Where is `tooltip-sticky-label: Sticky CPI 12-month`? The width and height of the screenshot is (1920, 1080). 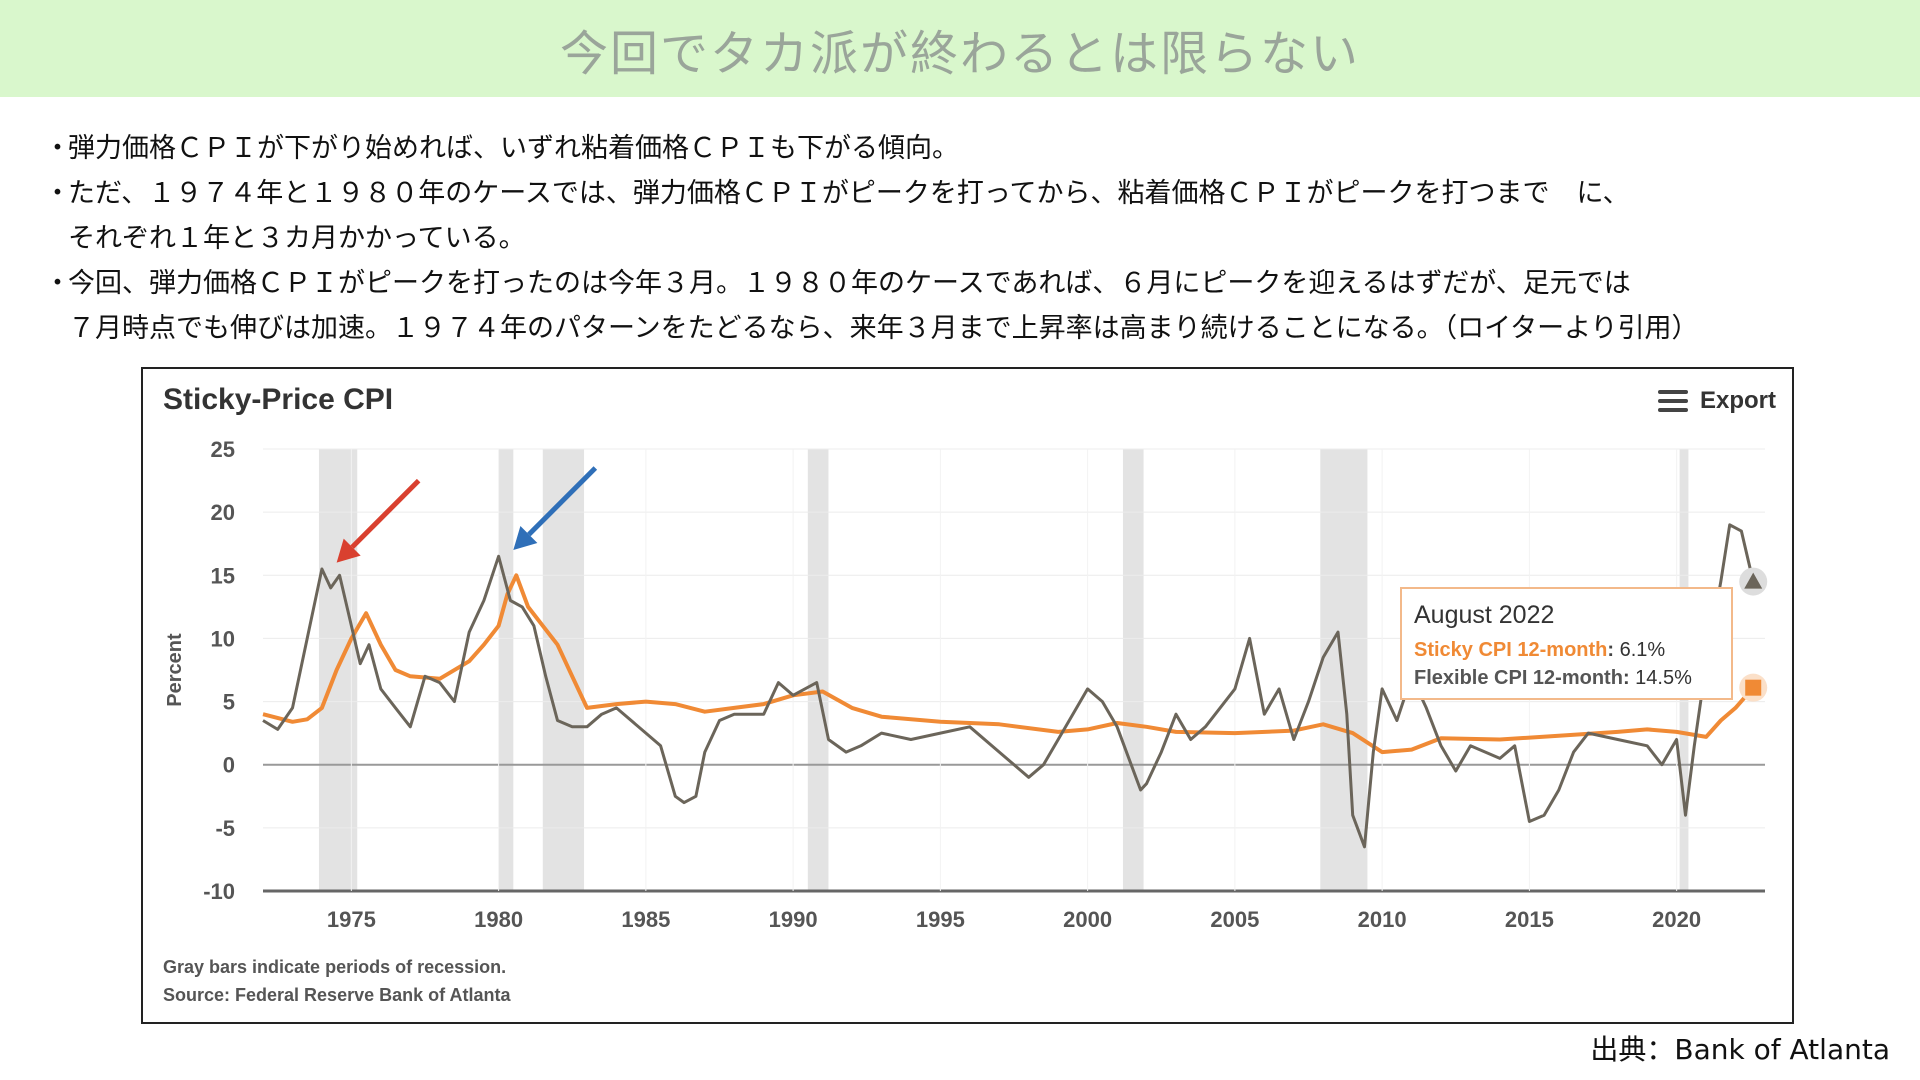
tooltip-sticky-label: Sticky CPI 12-month is located at coordinates (1511, 650).